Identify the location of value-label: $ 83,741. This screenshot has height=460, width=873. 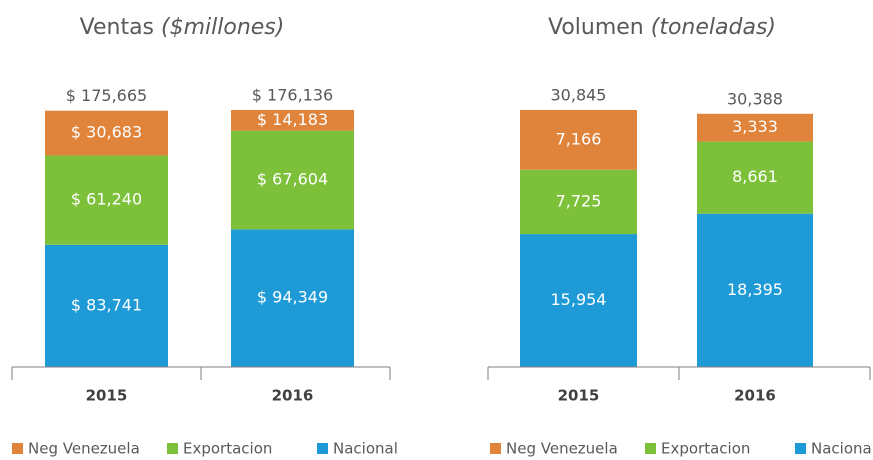
(106, 304).